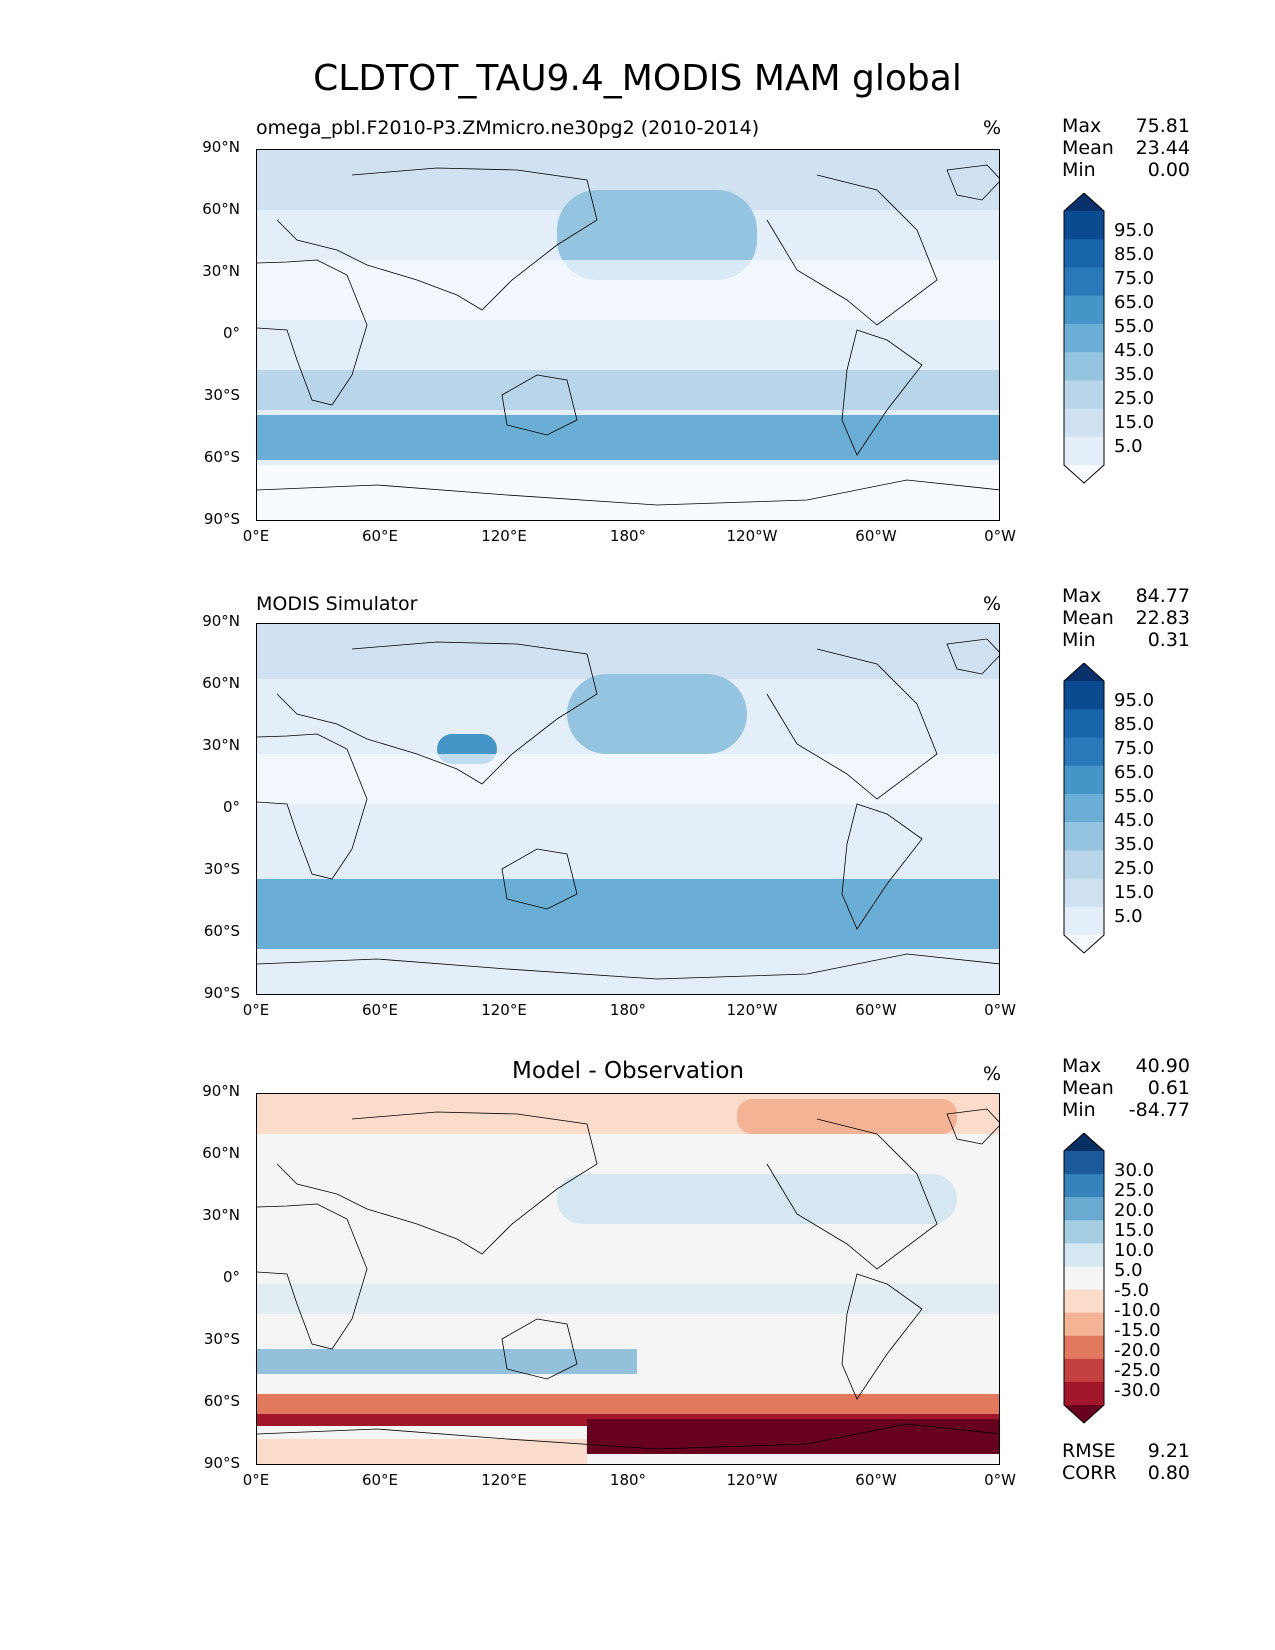 The height and width of the screenshot is (1650, 1275). Describe the element at coordinates (1089, 1451) in the screenshot. I see `stat-label: RMSE` at that location.